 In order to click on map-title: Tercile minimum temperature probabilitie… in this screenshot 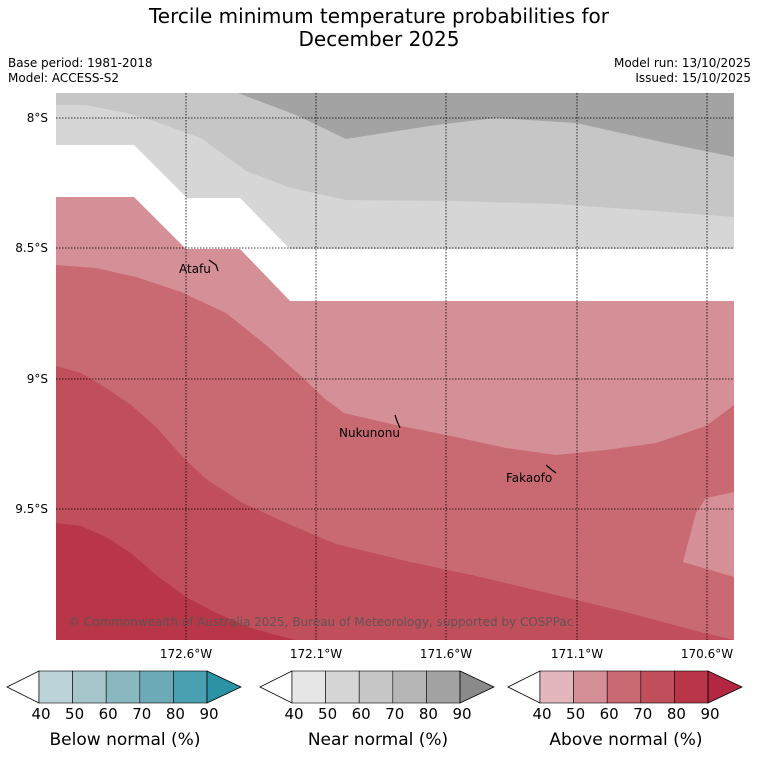, I will do `click(379, 28)`.